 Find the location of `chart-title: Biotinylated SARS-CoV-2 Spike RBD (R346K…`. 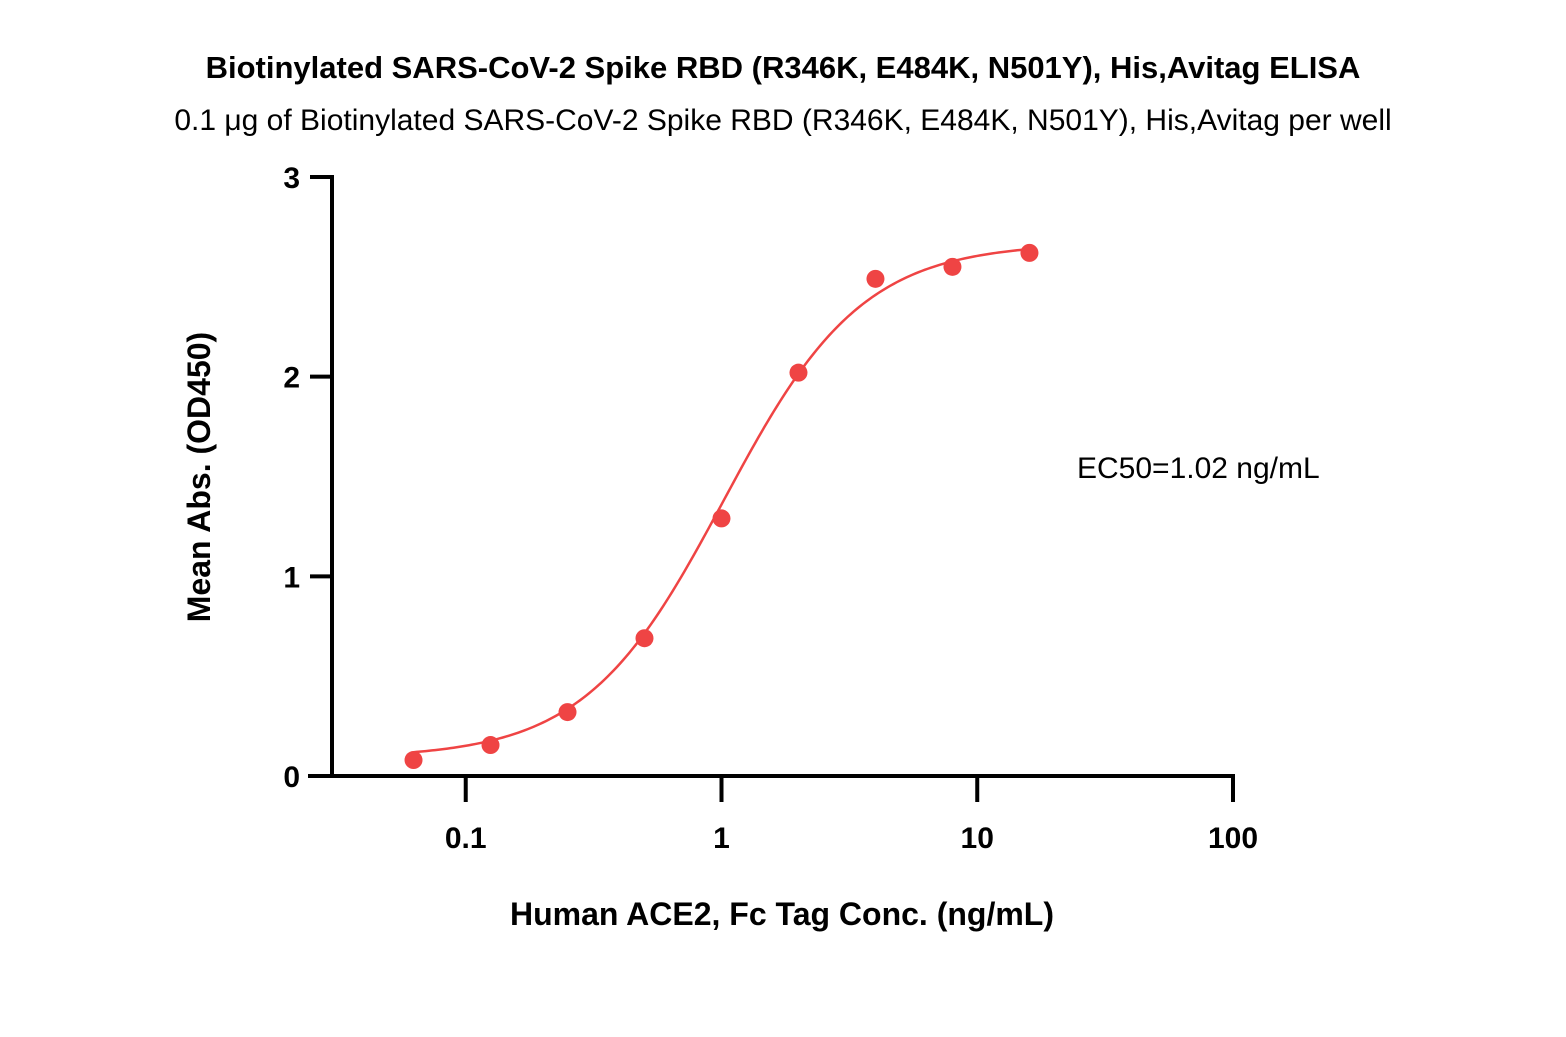

chart-title: Biotinylated SARS-CoV-2 Spike RBD (R346K… is located at coordinates (783, 67).